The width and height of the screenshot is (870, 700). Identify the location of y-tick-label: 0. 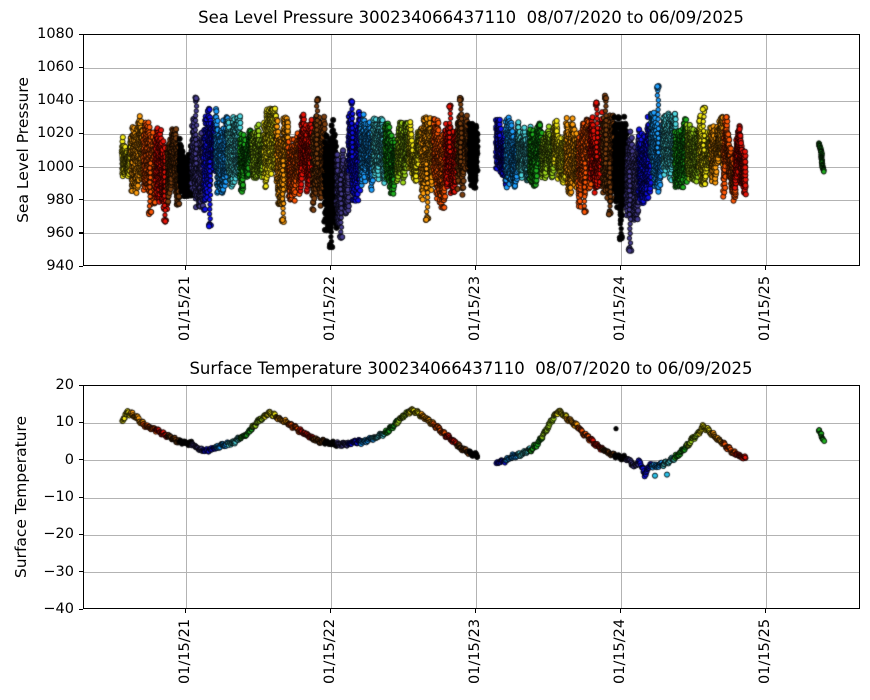
(69, 459).